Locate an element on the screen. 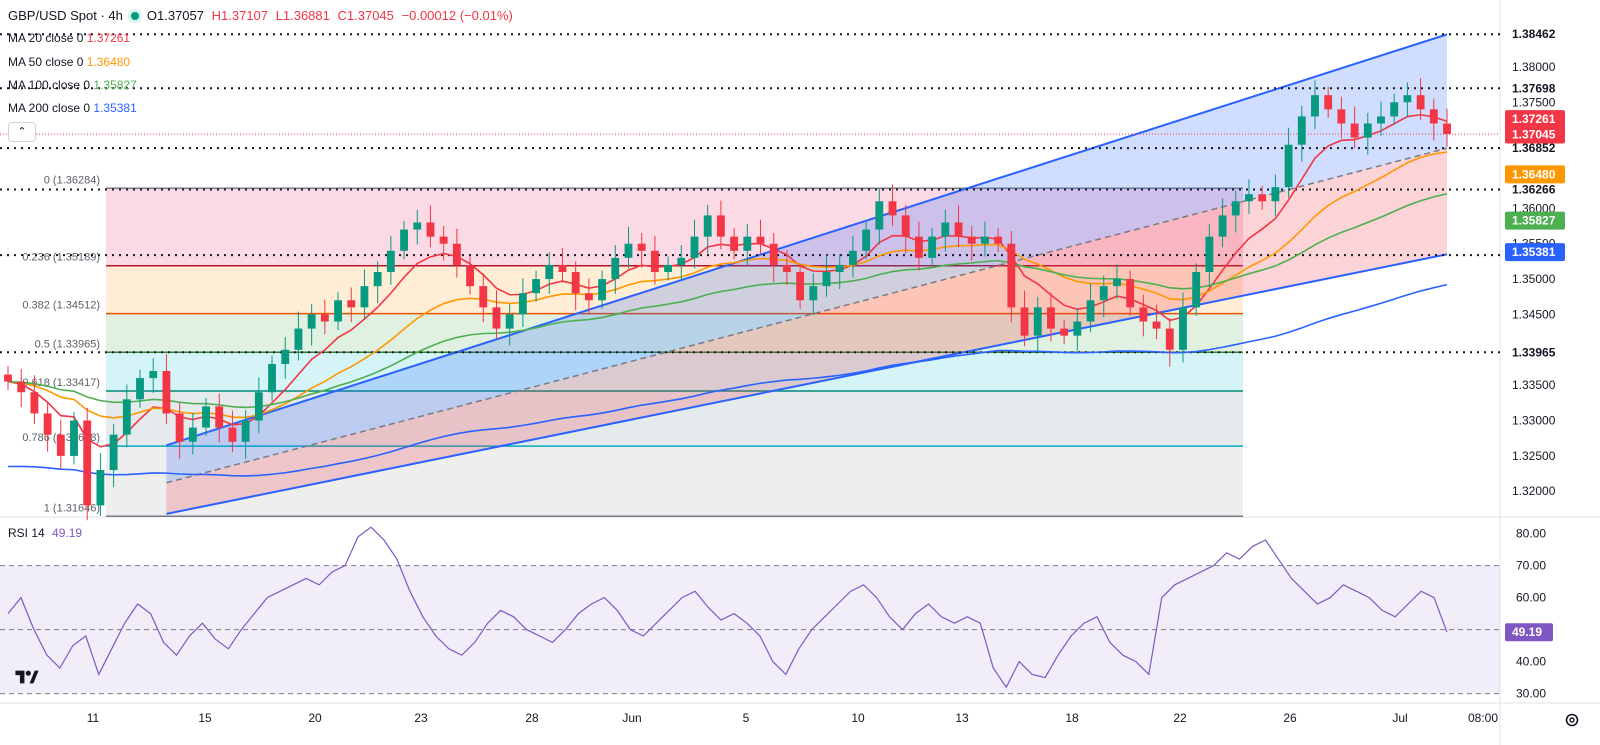 This screenshot has width=1600, height=745. ma100-legend: MA 100 close 0 1.35827 is located at coordinates (72, 85).